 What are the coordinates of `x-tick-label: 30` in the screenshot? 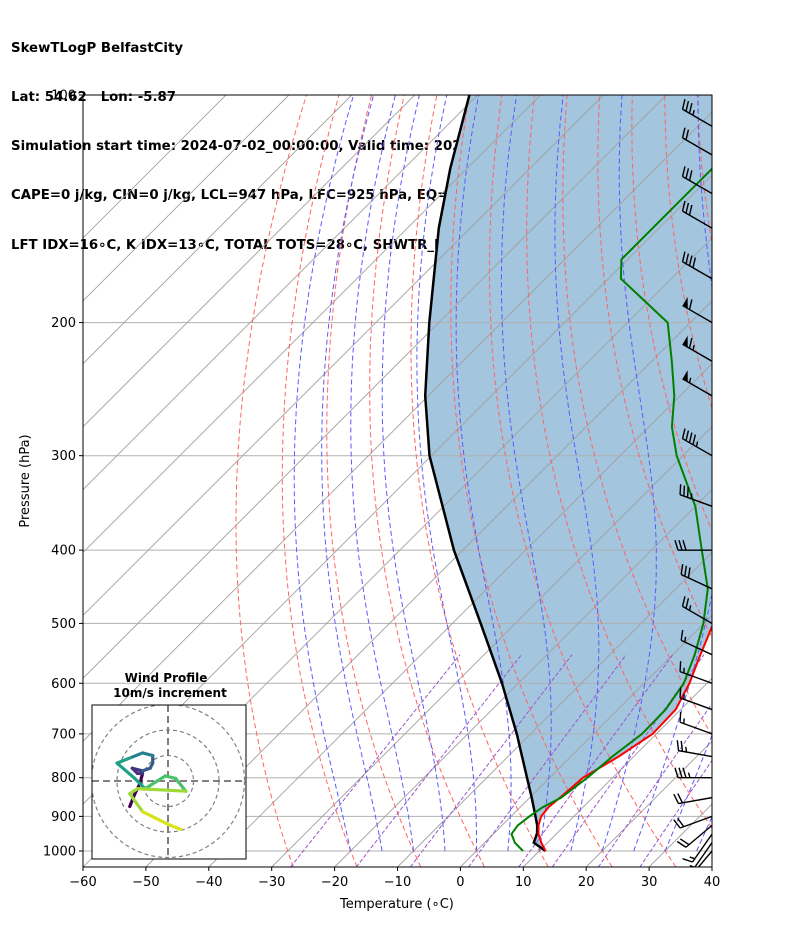 It's located at (649, 882).